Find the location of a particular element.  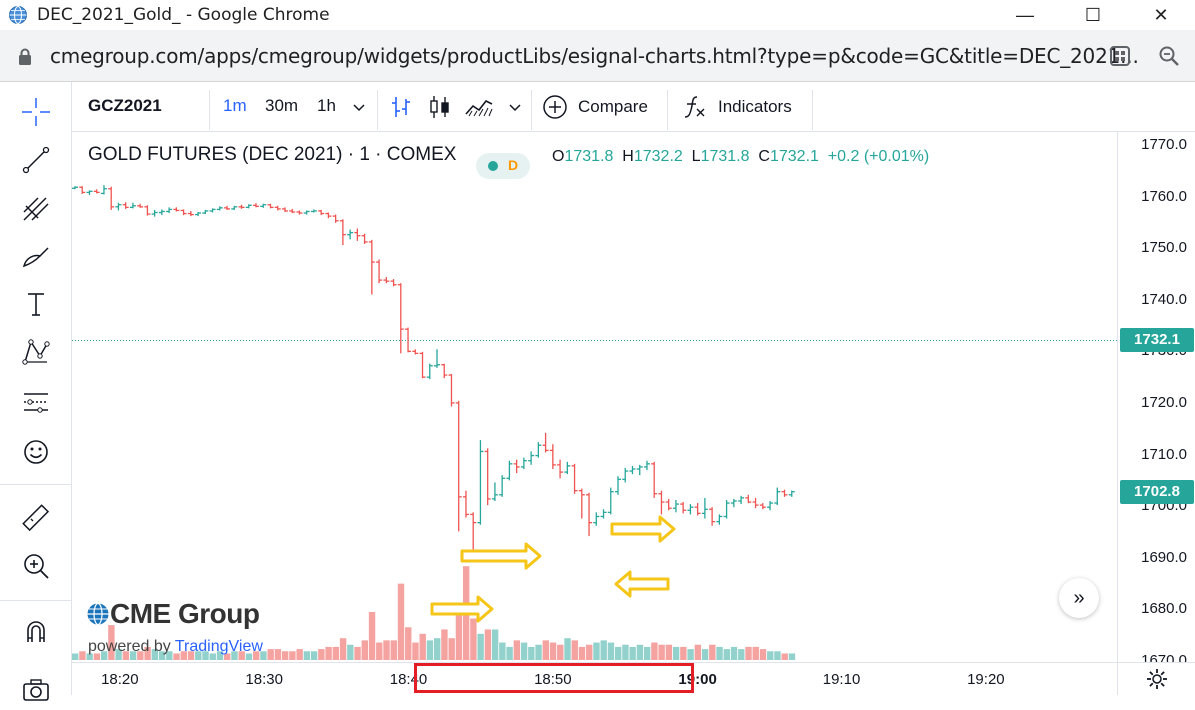

area-icon is located at coordinates (479, 107).